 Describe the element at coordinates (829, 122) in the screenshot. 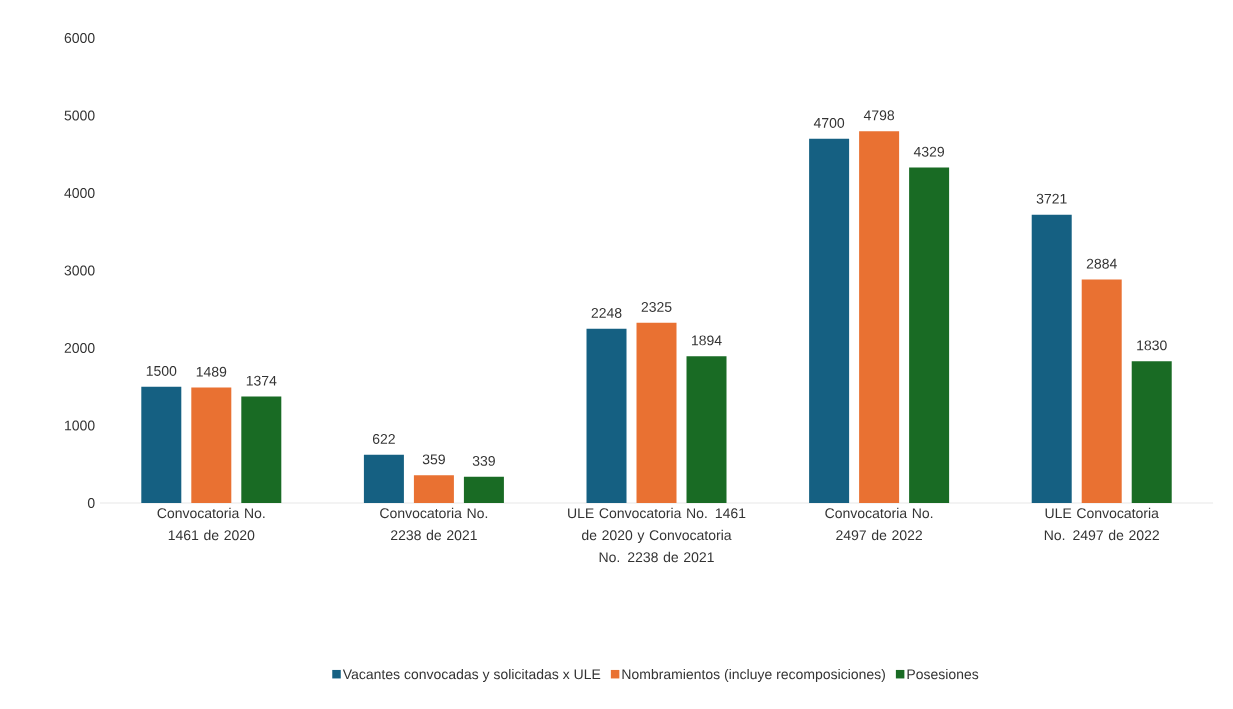

I see `data-label: 4700` at that location.